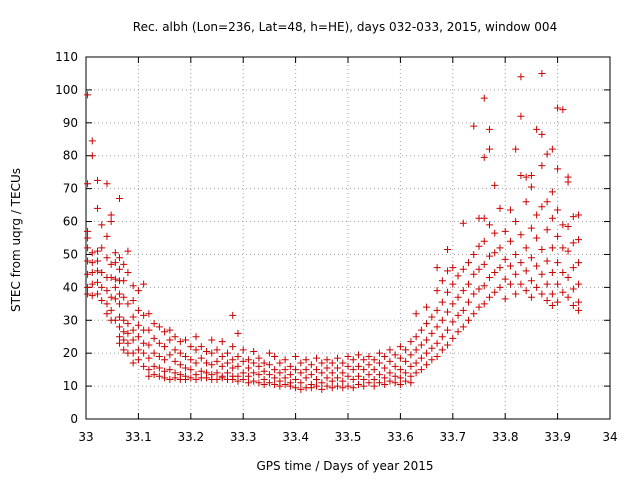  What do you see at coordinates (70, 189) in the screenshot?
I see `y-tick-label: 70` at bounding box center [70, 189].